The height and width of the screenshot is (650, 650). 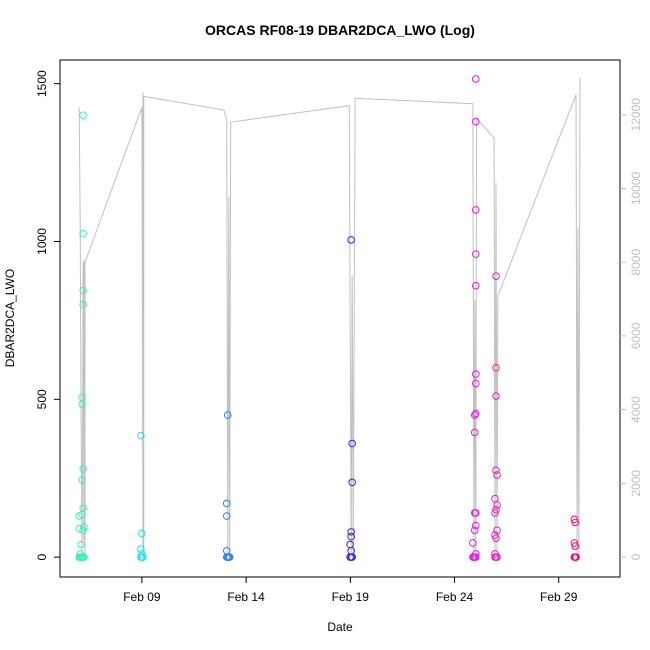 I want to click on y2-tick-label: 8000, so click(x=636, y=262).